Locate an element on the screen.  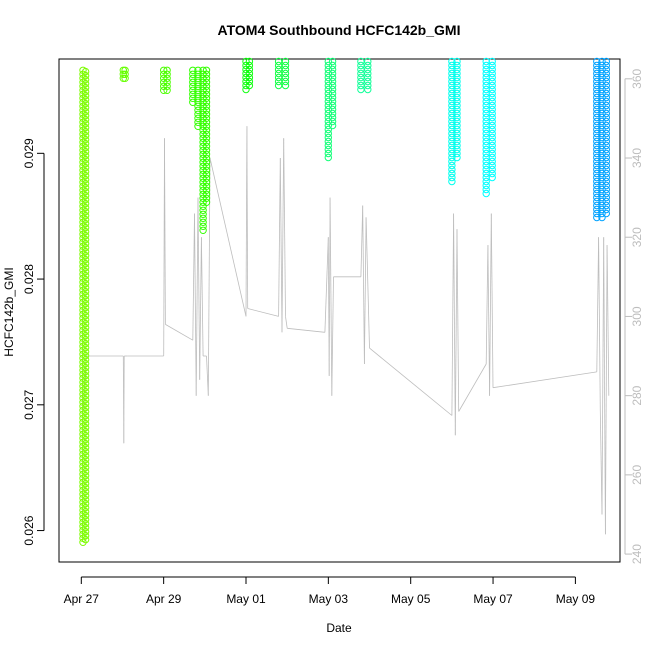
right-y-tick-label: 300 is located at coordinates (637, 316).